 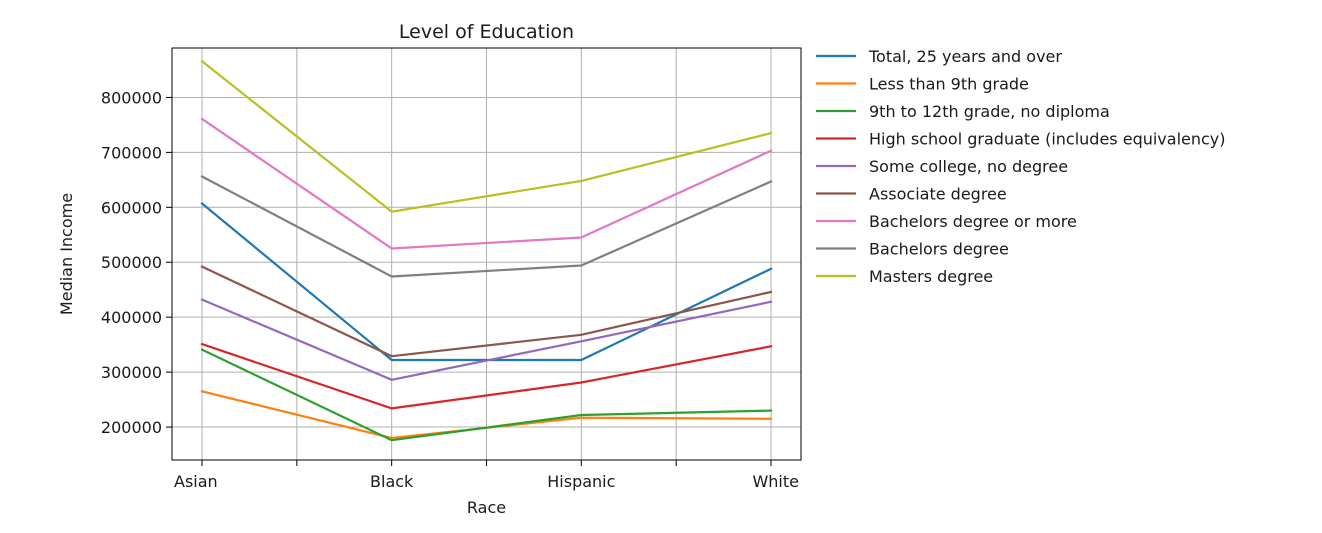 I want to click on x-axis-title: Race, so click(x=486, y=507).